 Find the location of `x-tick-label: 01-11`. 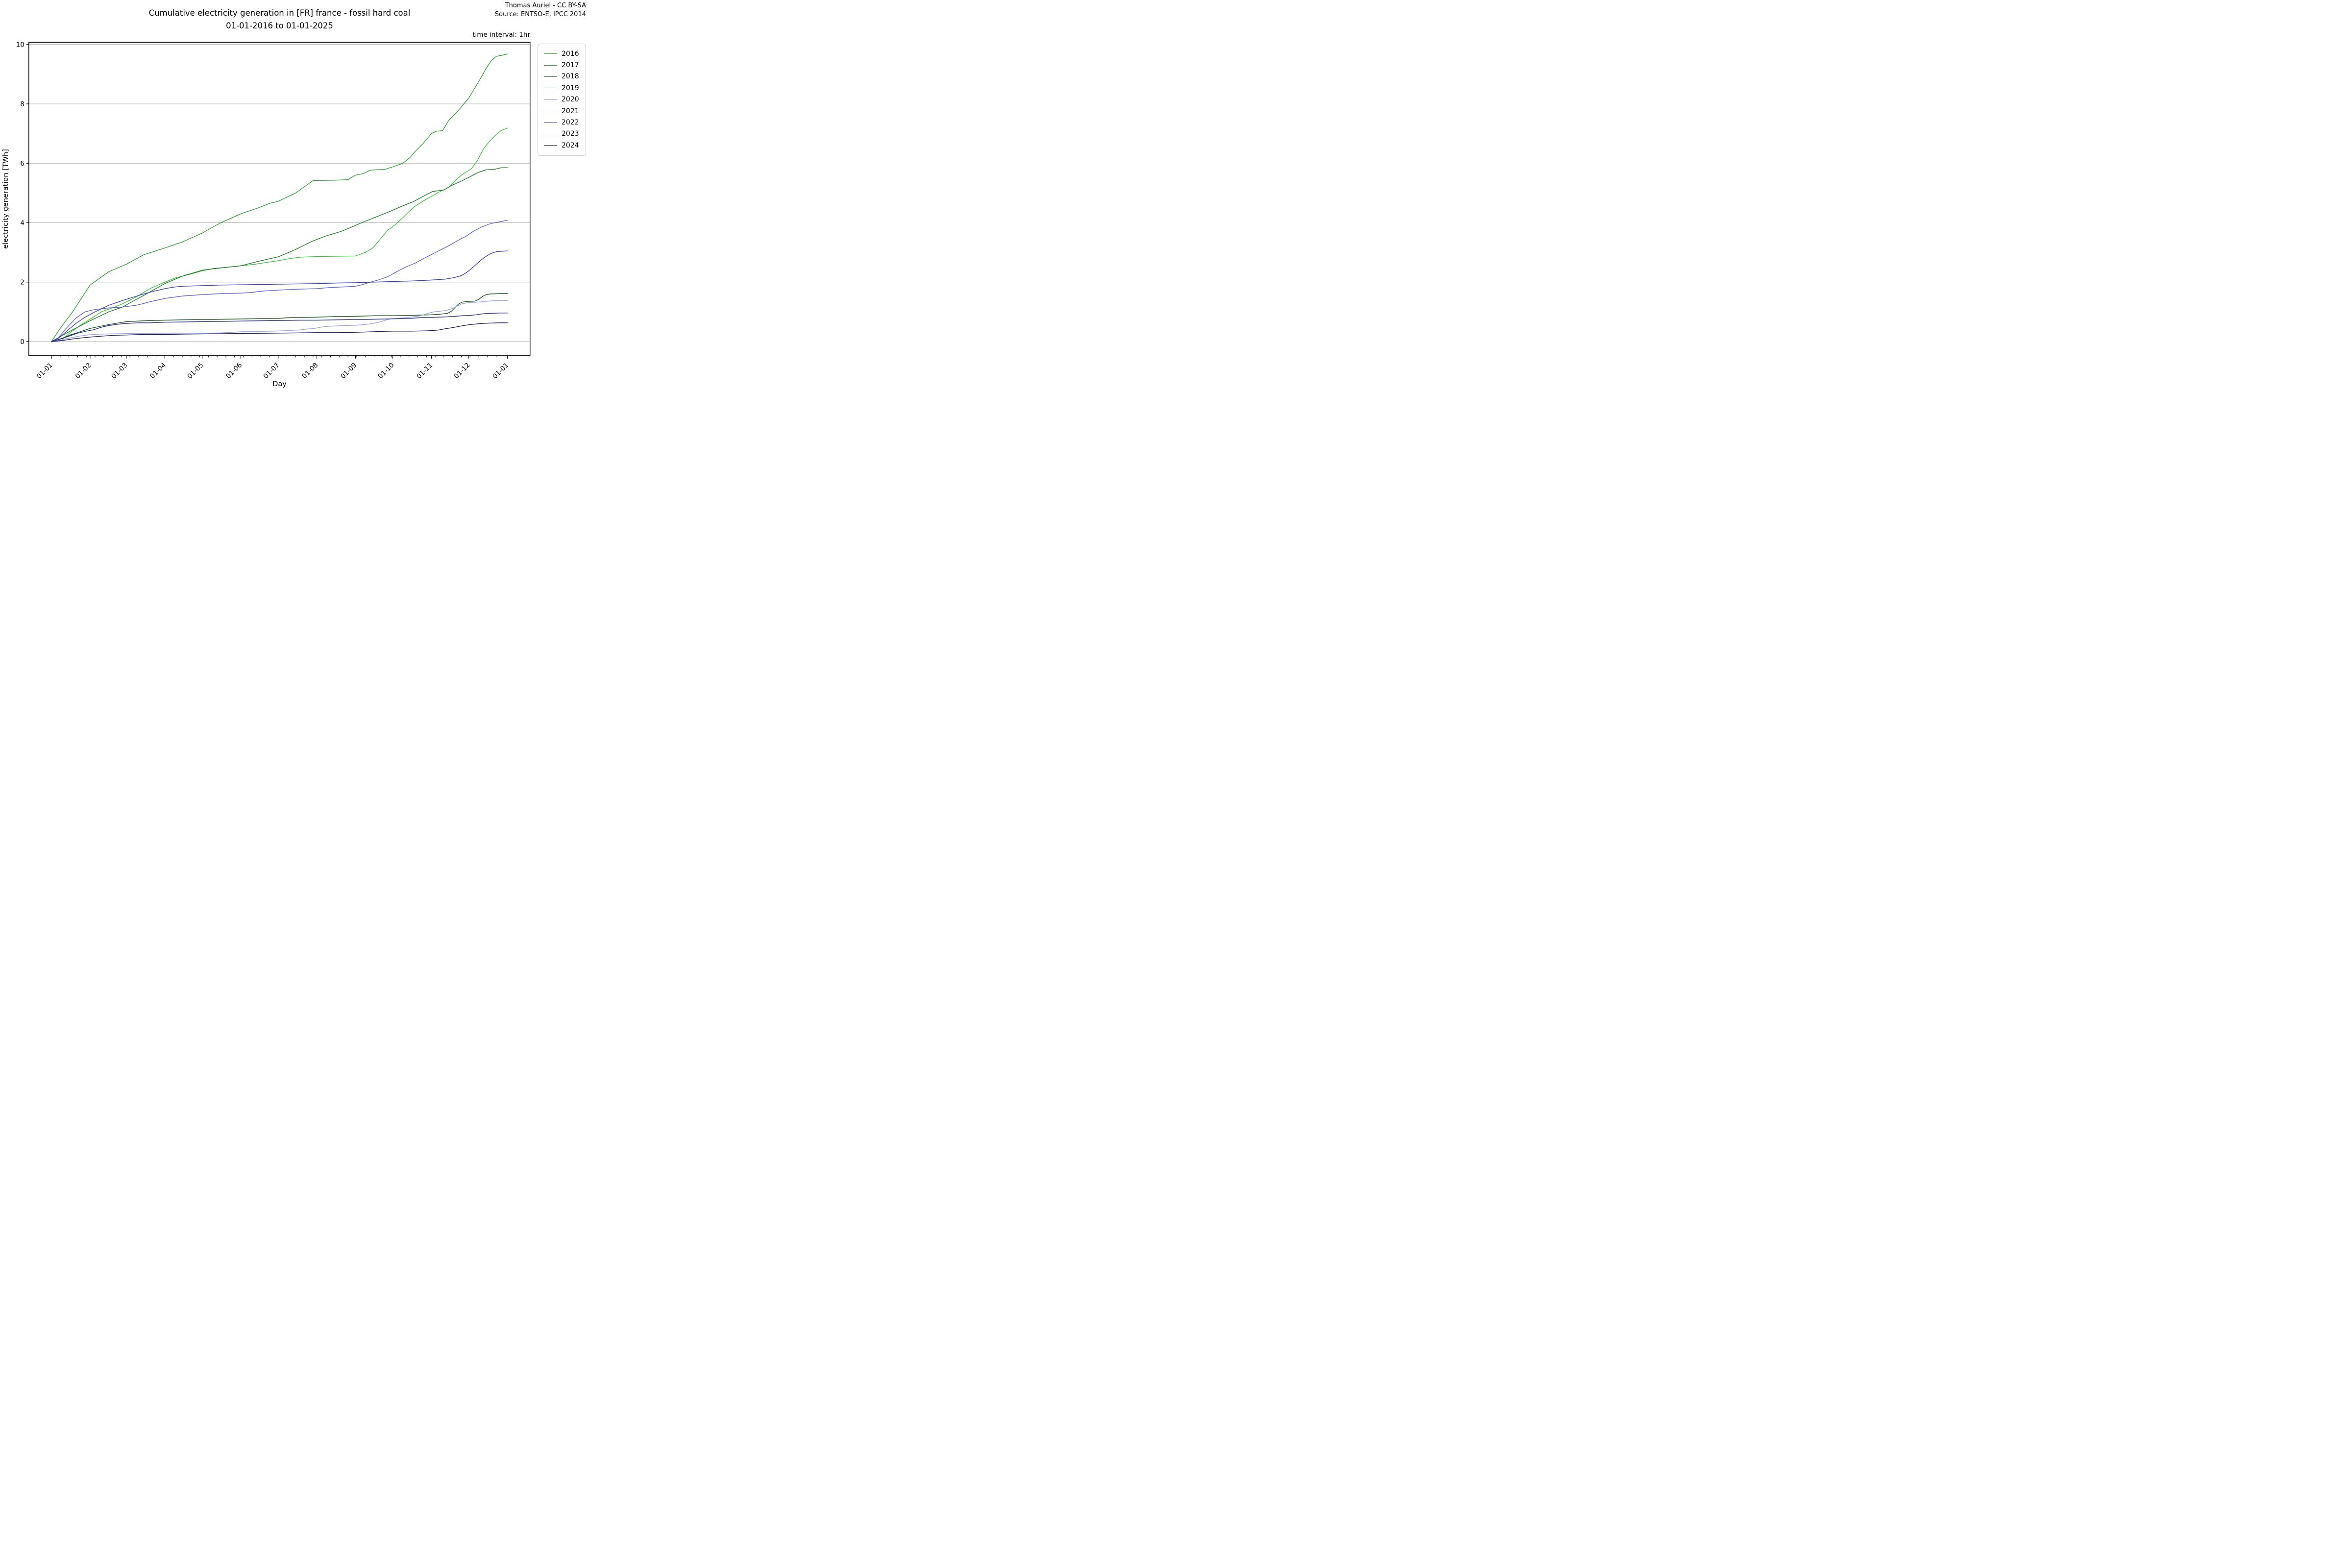

x-tick-label: 01-11 is located at coordinates (424, 370).